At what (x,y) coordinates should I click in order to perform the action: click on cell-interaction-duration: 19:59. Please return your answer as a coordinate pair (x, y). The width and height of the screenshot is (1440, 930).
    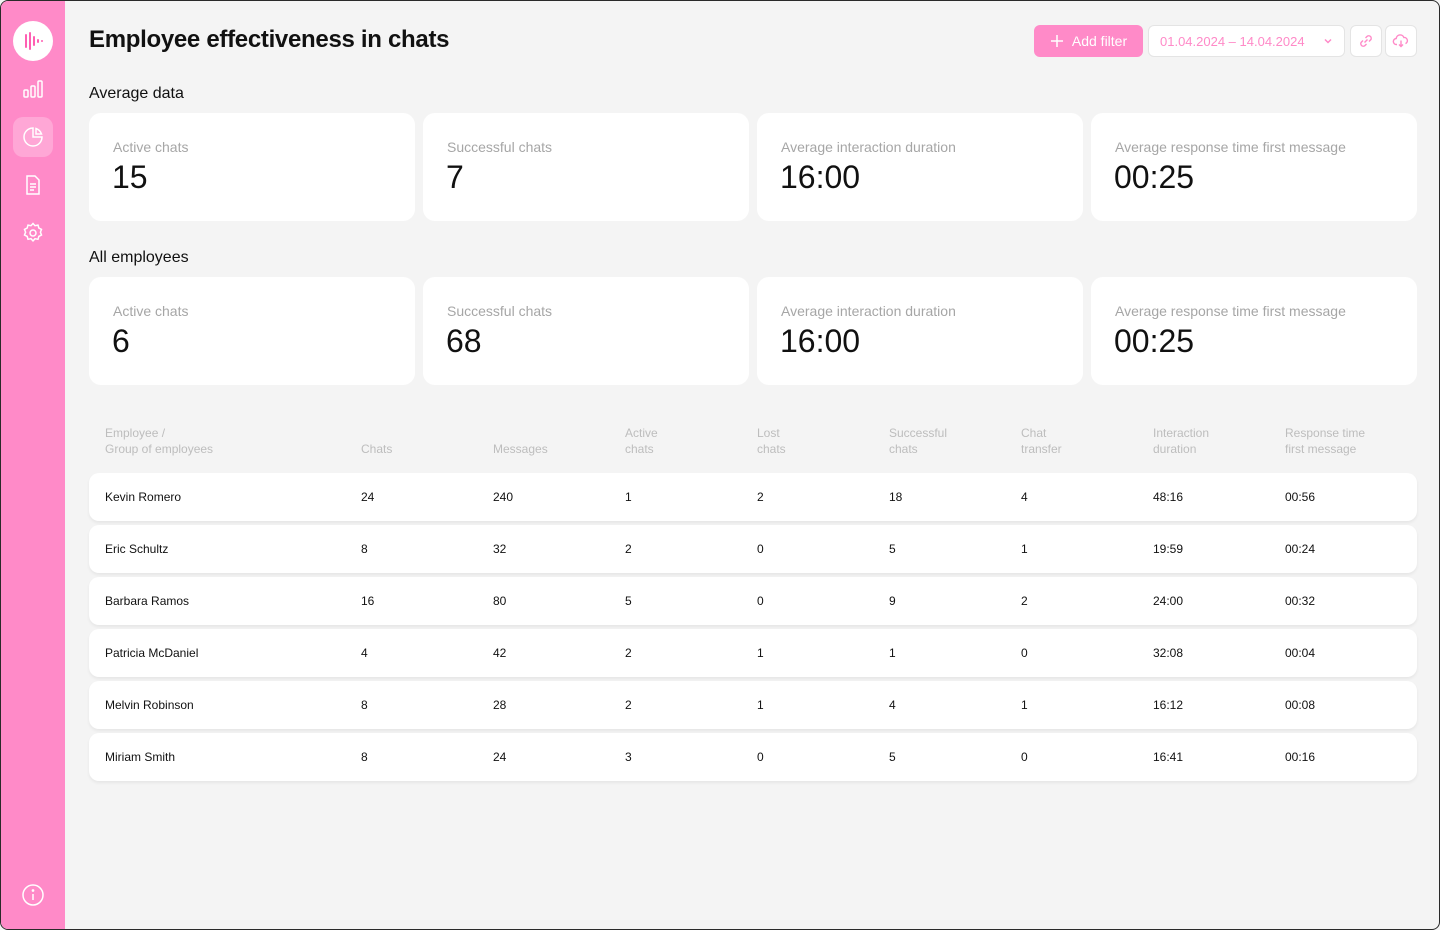
    Looking at the image, I should click on (1168, 549).